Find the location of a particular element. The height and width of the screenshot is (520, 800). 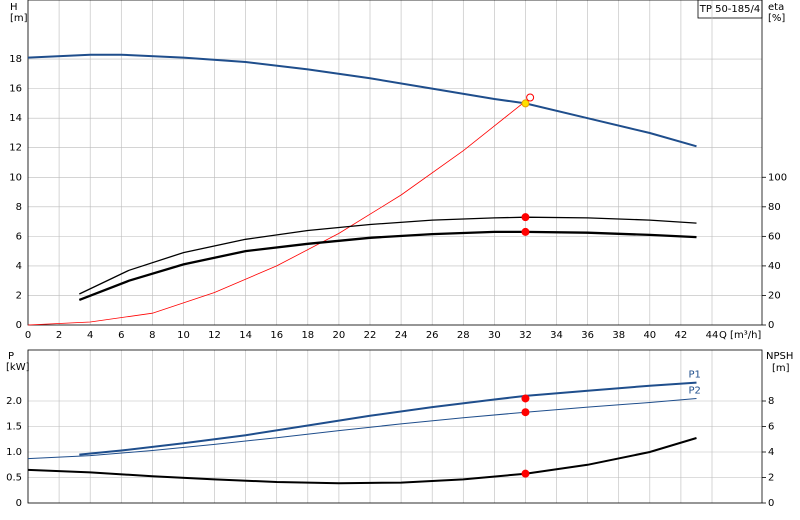

y2-unit: [m] is located at coordinates (781, 368).